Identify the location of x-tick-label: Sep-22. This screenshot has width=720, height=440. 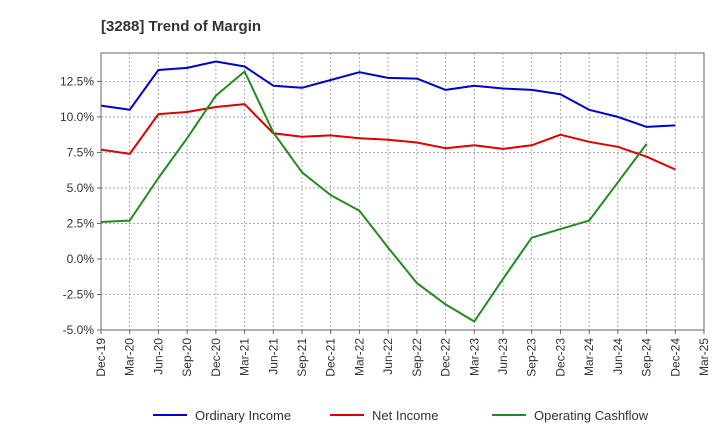
(417, 357).